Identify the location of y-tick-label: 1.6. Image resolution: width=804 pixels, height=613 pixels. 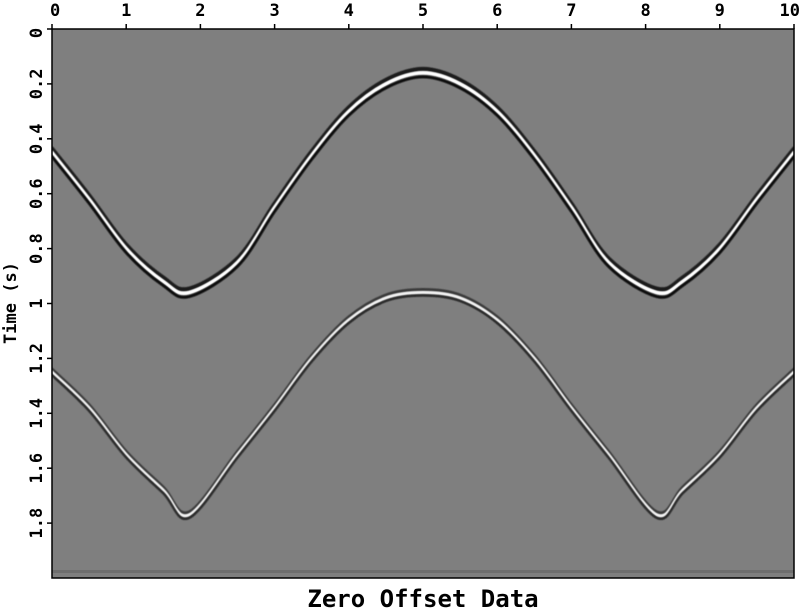
(37, 468).